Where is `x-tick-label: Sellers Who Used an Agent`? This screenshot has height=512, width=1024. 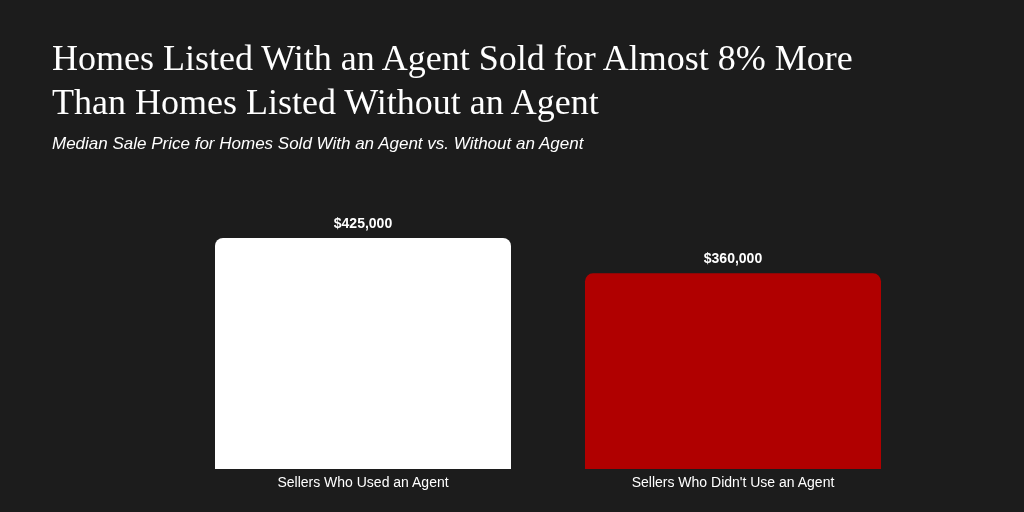
x-tick-label: Sellers Who Used an Agent is located at coordinates (363, 481).